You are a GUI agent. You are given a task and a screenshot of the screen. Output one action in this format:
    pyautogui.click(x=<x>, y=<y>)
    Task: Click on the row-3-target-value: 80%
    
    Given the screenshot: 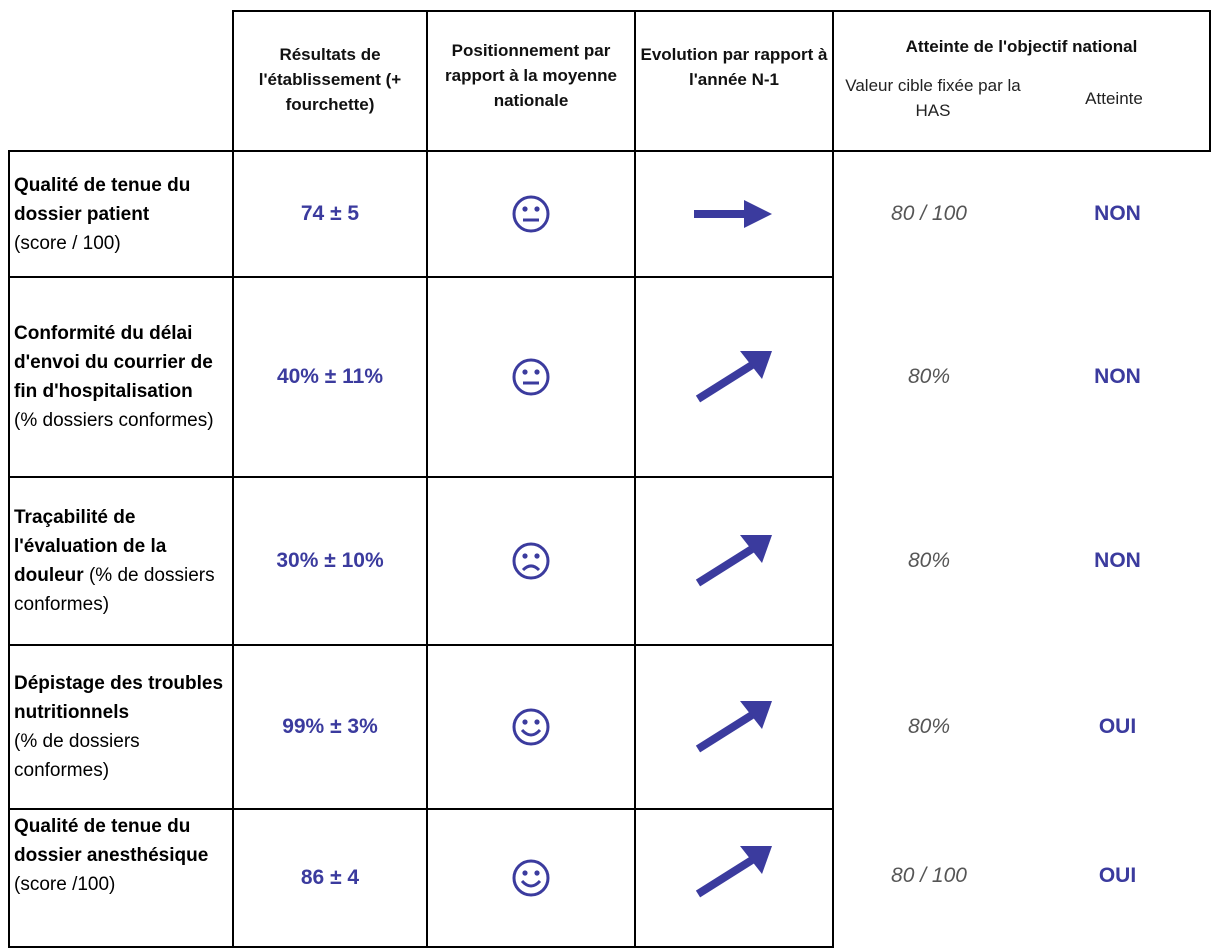 What is the action you would take?
    pyautogui.click(x=929, y=560)
    